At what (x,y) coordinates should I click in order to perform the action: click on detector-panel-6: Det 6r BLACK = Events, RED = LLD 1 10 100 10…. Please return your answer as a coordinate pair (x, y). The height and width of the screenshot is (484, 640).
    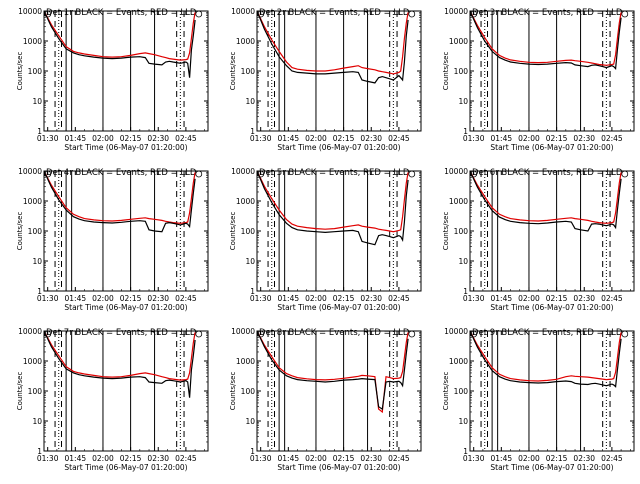
    Looking at the image, I should click on (538, 239).